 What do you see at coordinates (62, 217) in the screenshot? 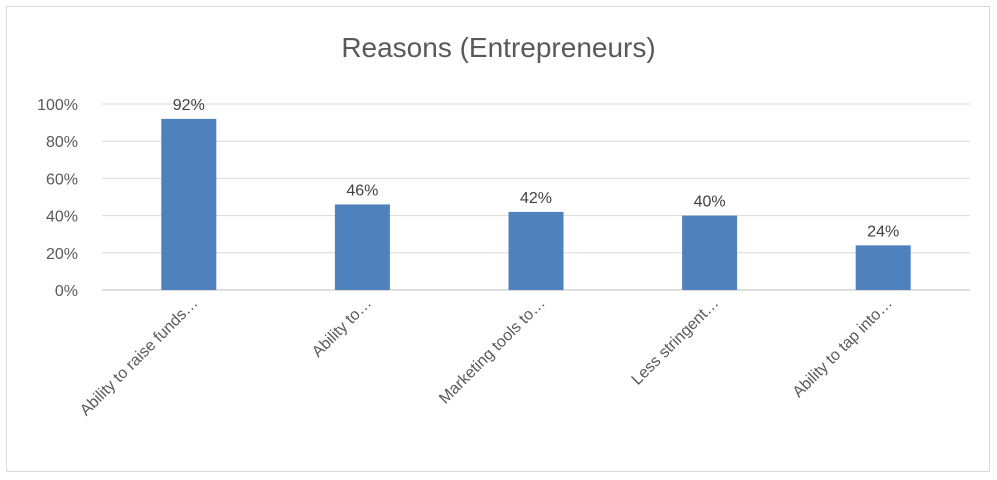
I see `y-tick-label: 40%` at bounding box center [62, 217].